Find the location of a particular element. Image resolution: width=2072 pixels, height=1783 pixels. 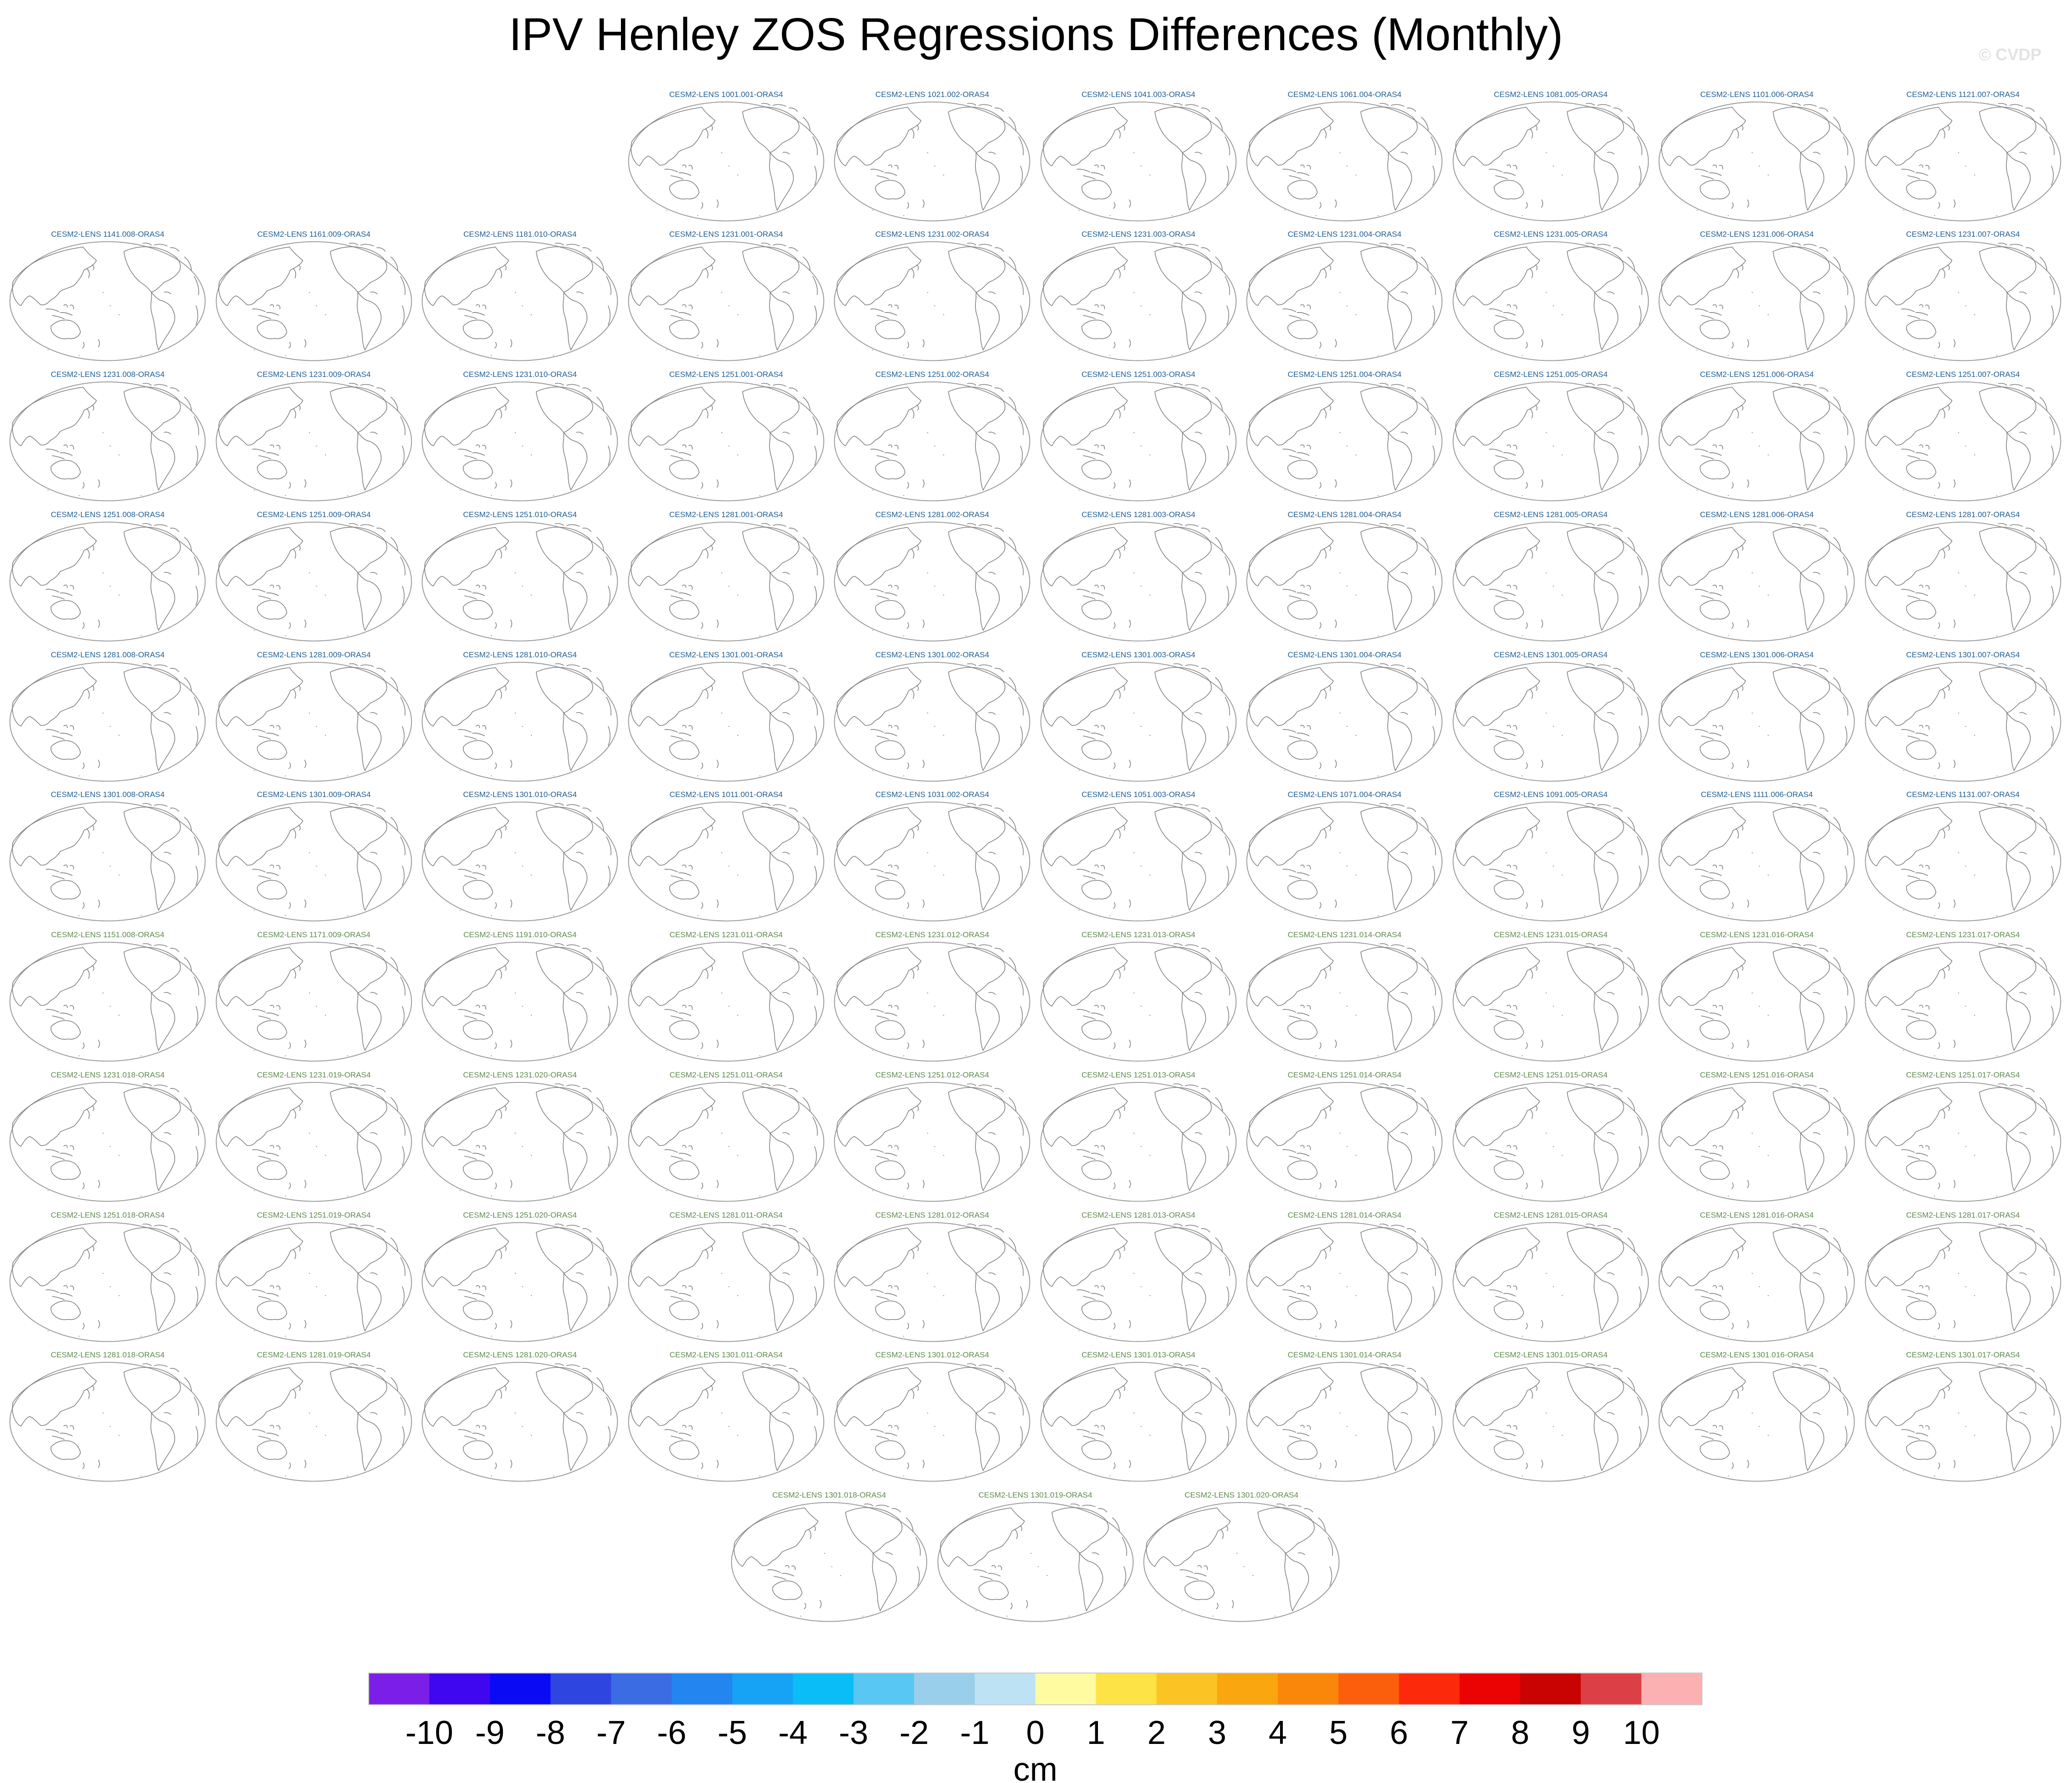

panel-title: CESM2-LENS 1251.002-ORAS4 is located at coordinates (932, 374).